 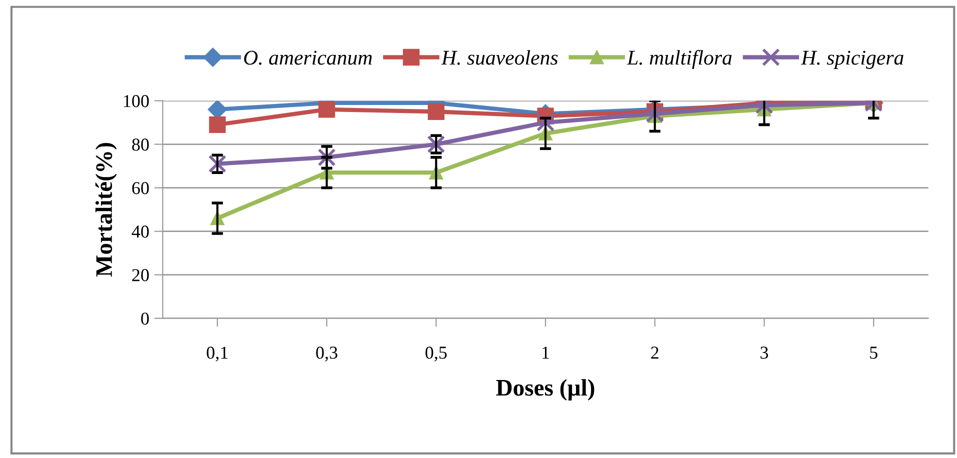 What do you see at coordinates (145, 318) in the screenshot?
I see `y-tick-label: 0` at bounding box center [145, 318].